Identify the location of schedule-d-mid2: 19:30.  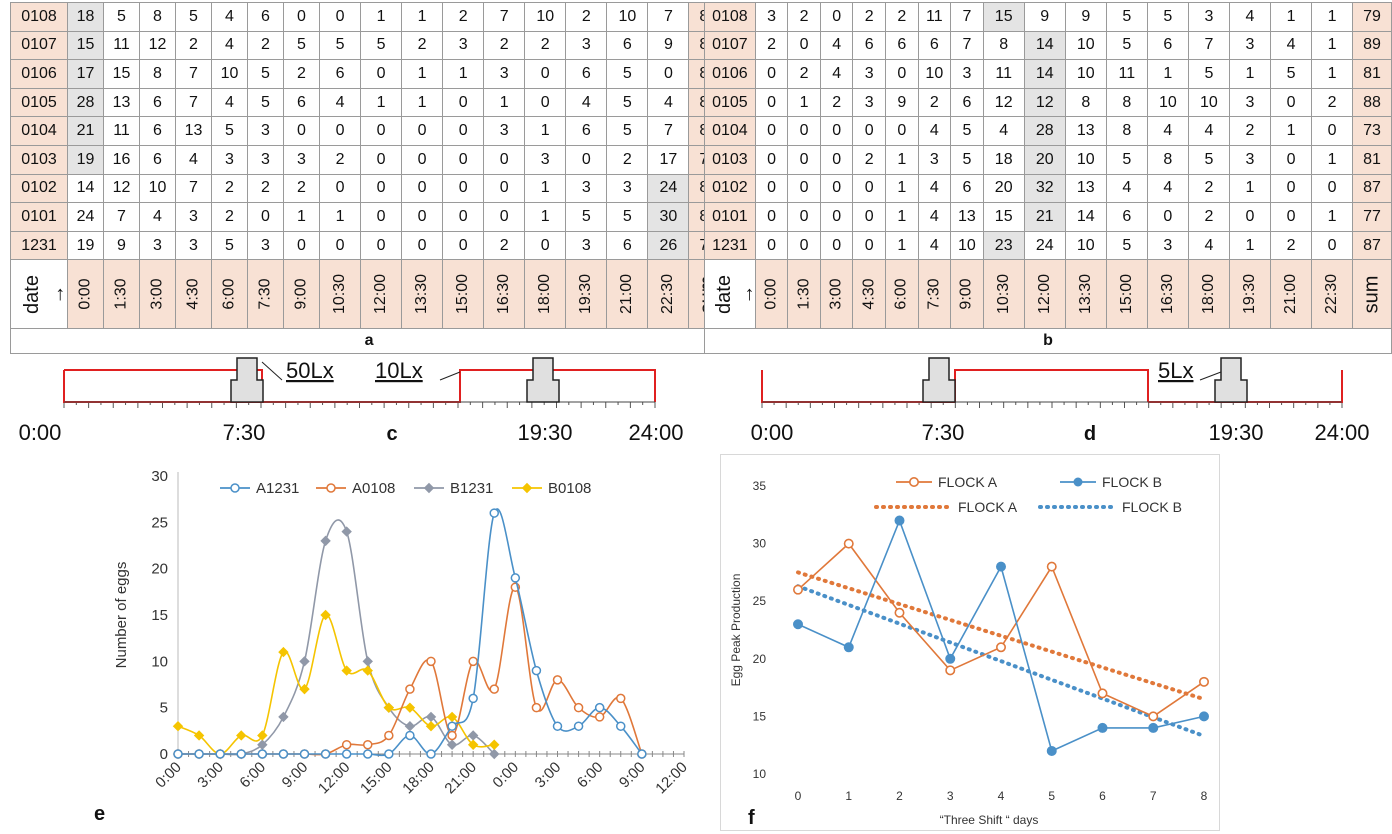
(1235, 432).